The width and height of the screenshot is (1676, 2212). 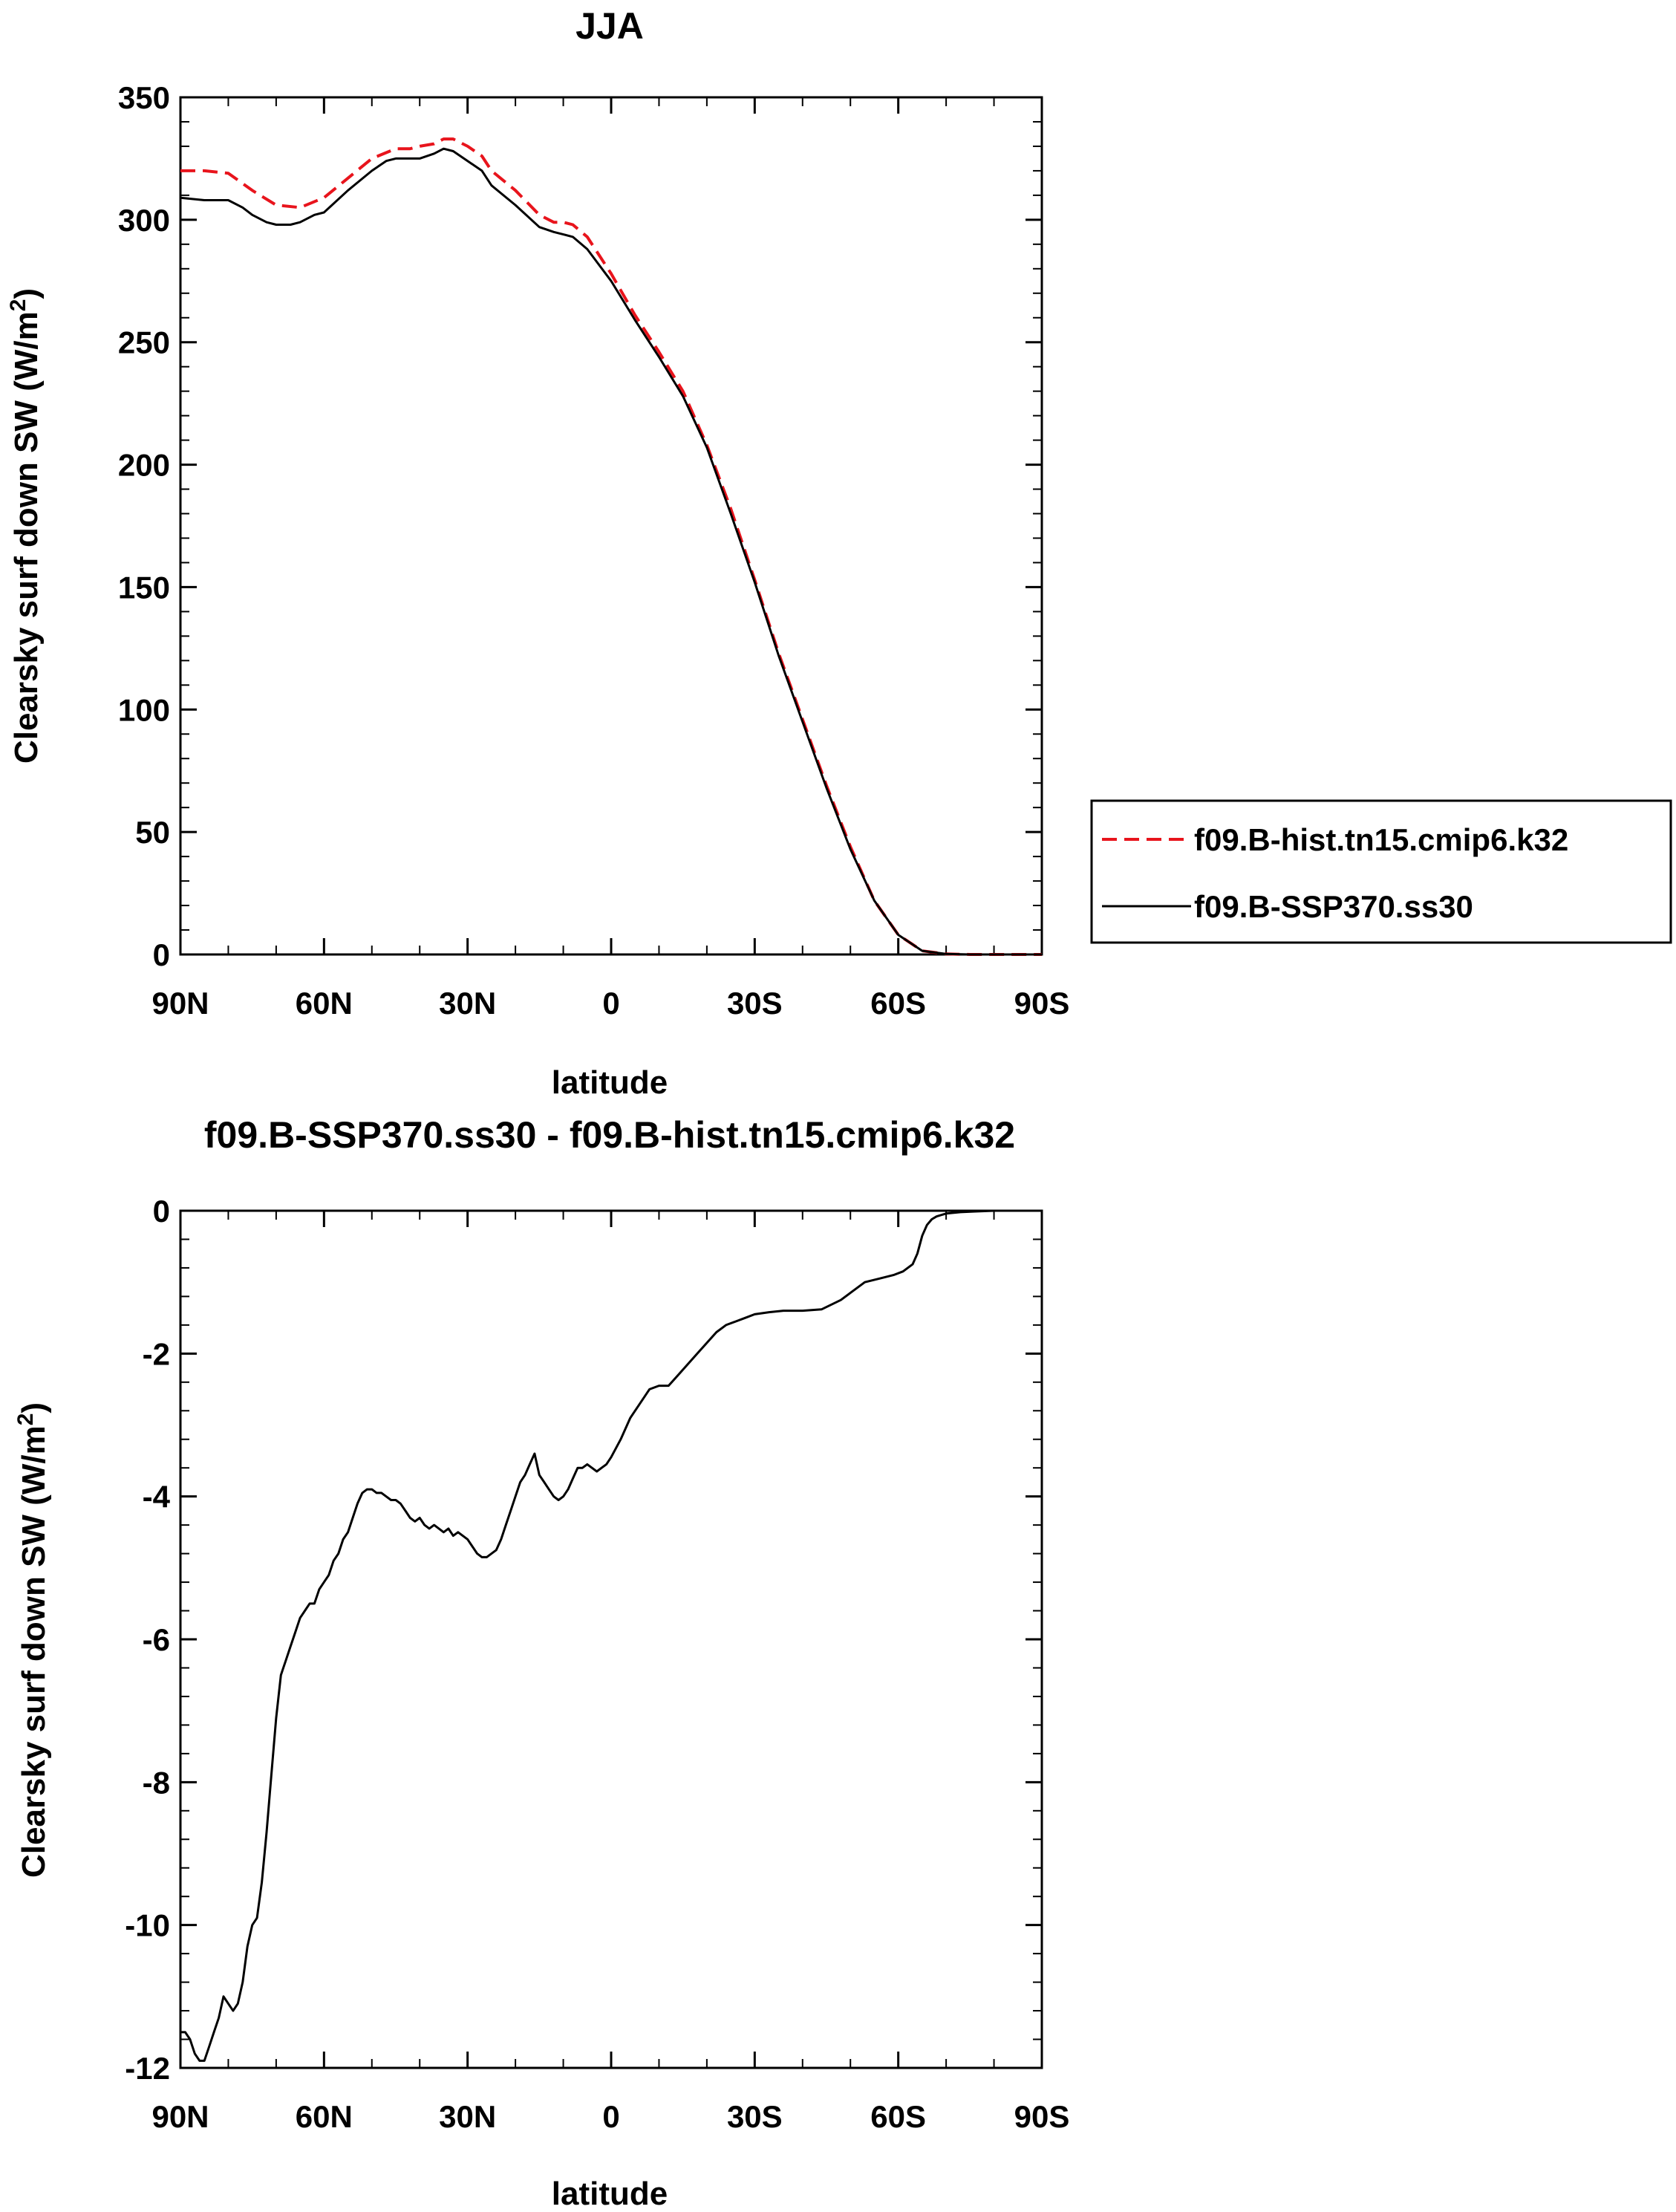 What do you see at coordinates (1381, 840) in the screenshot?
I see `legend-label-hist: f09.B-hist.tn15.cmip6.k32` at bounding box center [1381, 840].